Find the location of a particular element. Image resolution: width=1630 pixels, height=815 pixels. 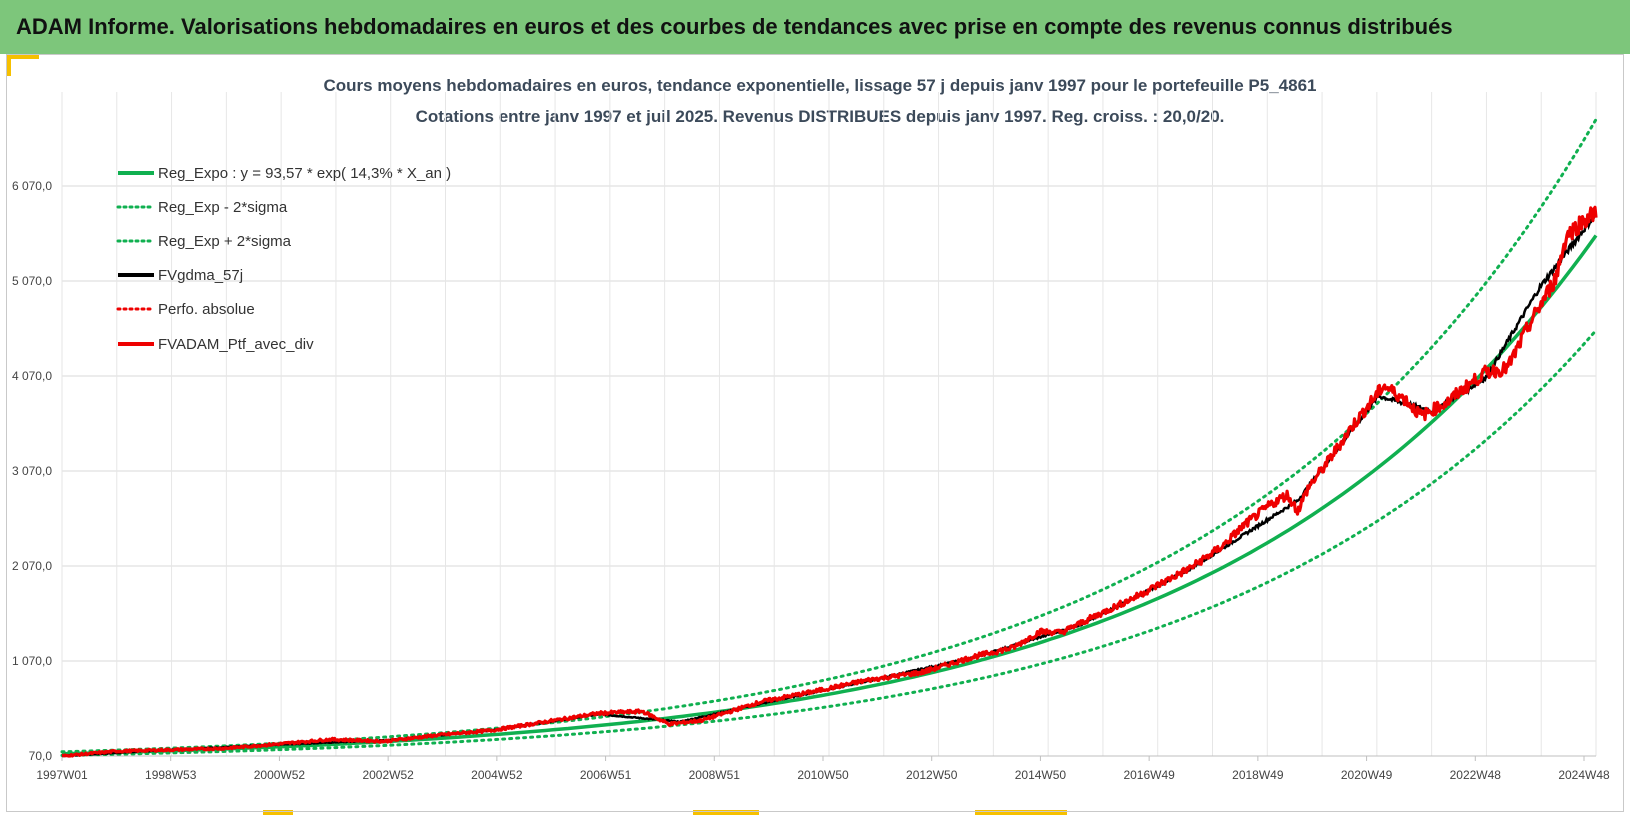

y-tick-label: 2 070,0 is located at coordinates (32, 566).